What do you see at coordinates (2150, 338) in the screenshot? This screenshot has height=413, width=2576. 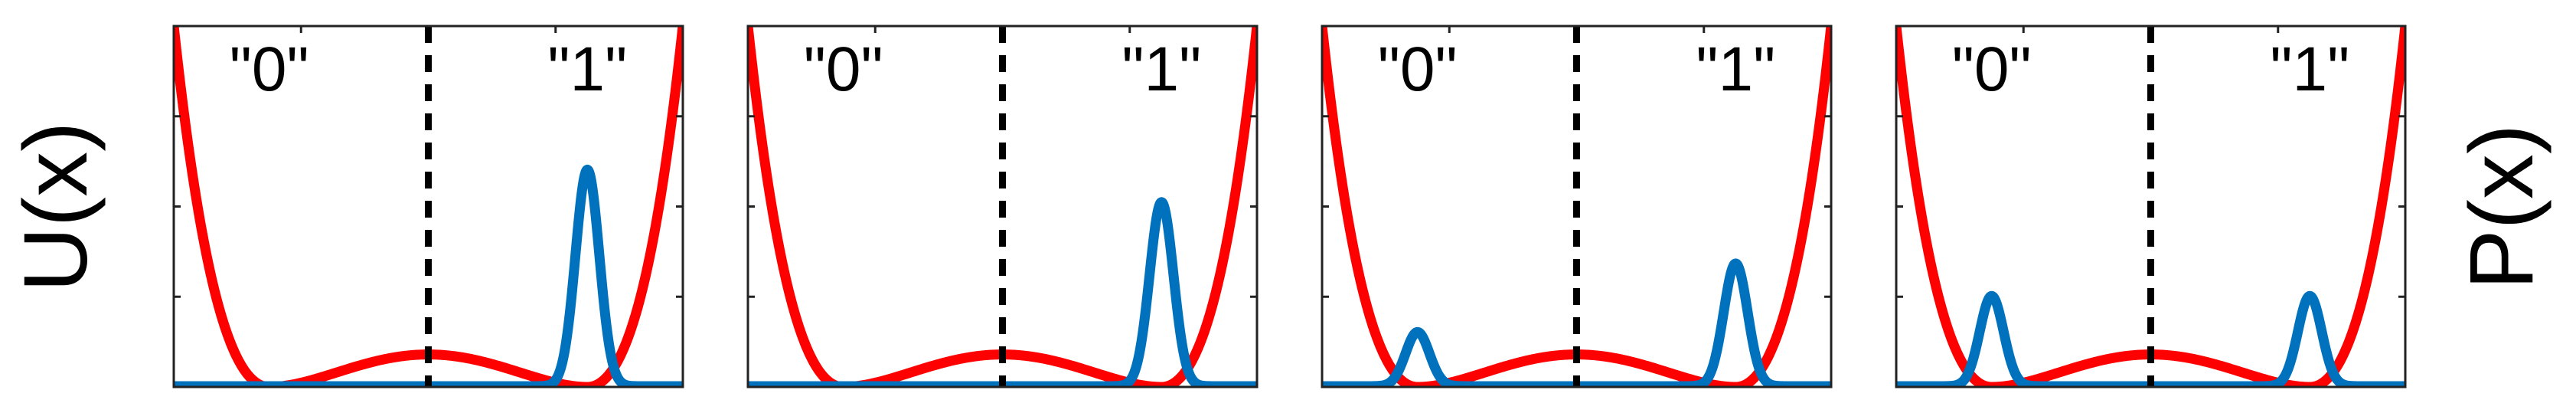 I see `probability-curve` at bounding box center [2150, 338].